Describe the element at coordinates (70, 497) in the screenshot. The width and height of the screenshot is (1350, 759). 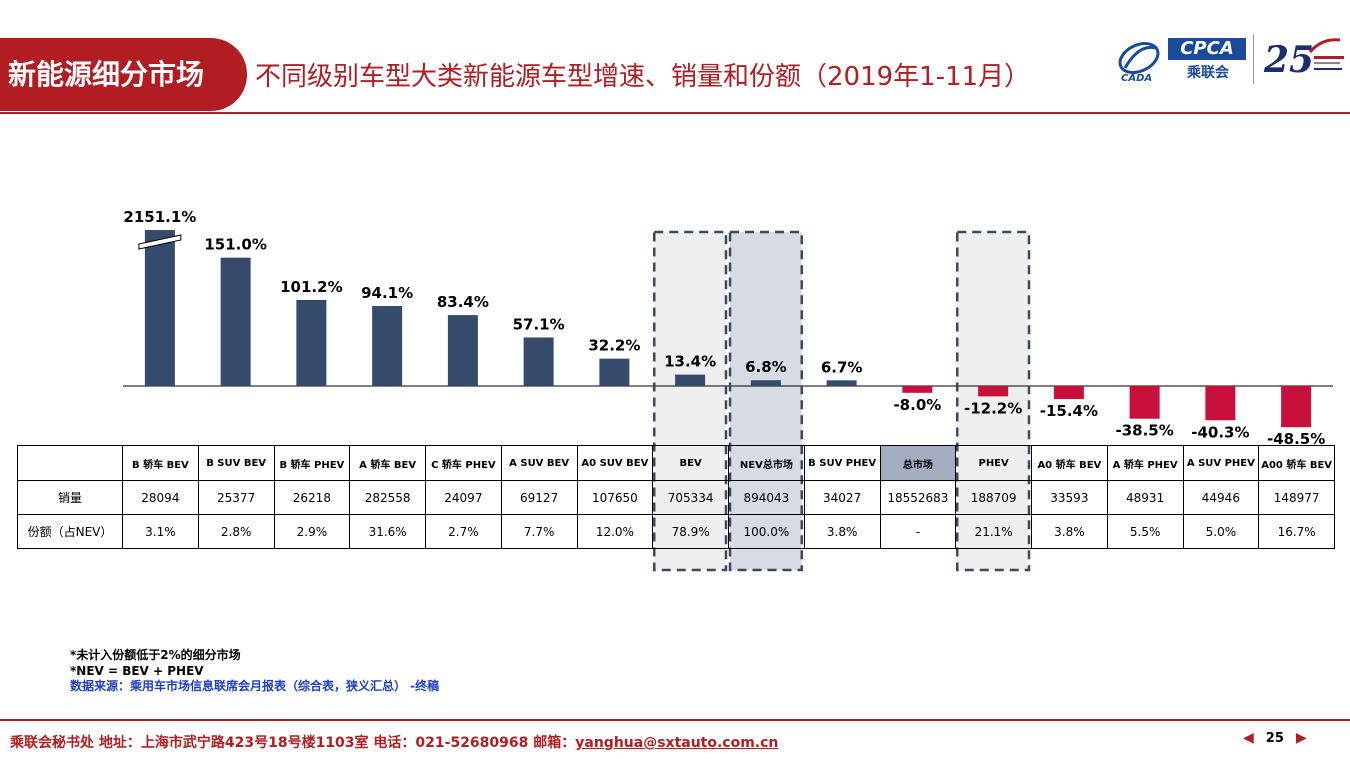
I see `row-label-sales: 销量` at that location.